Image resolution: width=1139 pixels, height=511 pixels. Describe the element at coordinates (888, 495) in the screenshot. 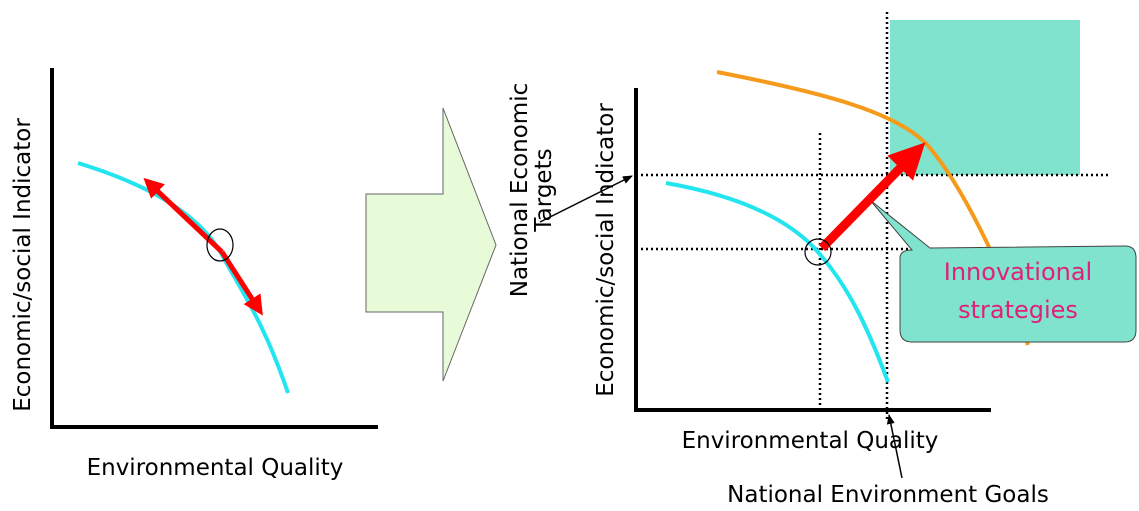

I see `environment-goals-label: National Environment Goals` at that location.